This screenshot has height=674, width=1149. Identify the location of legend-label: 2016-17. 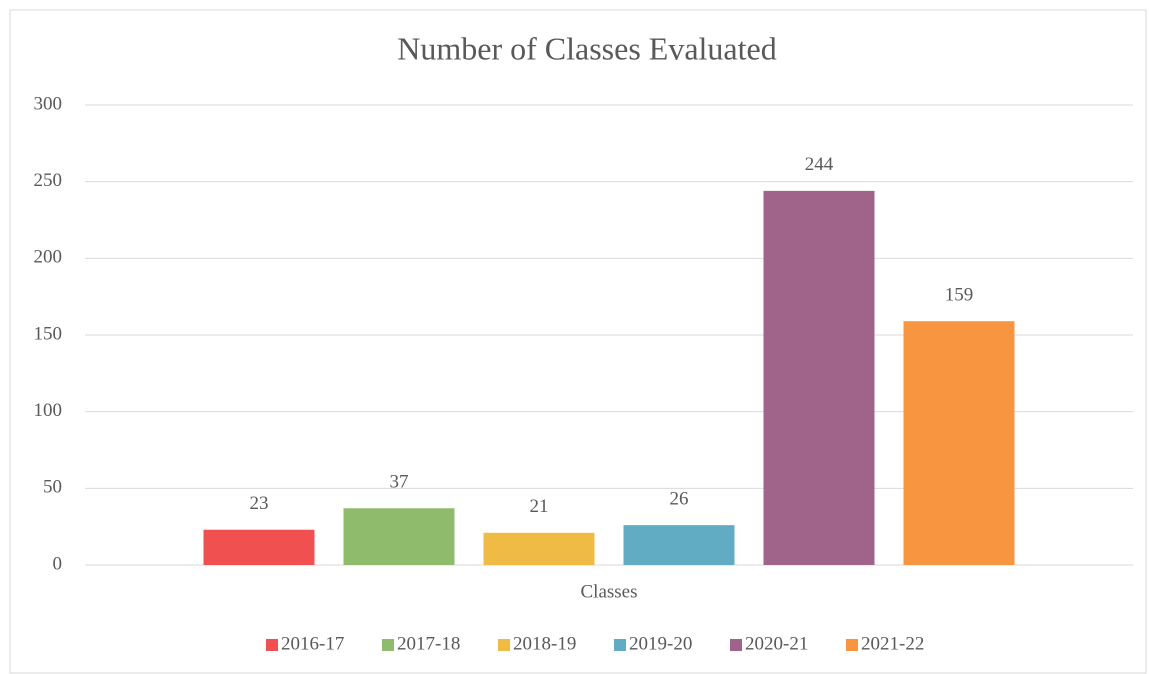
(312, 643).